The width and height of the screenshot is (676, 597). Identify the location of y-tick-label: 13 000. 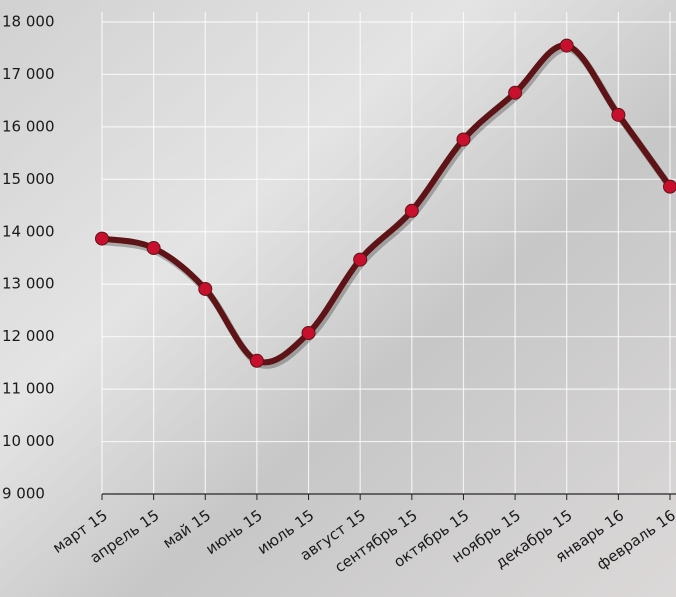
(28, 284).